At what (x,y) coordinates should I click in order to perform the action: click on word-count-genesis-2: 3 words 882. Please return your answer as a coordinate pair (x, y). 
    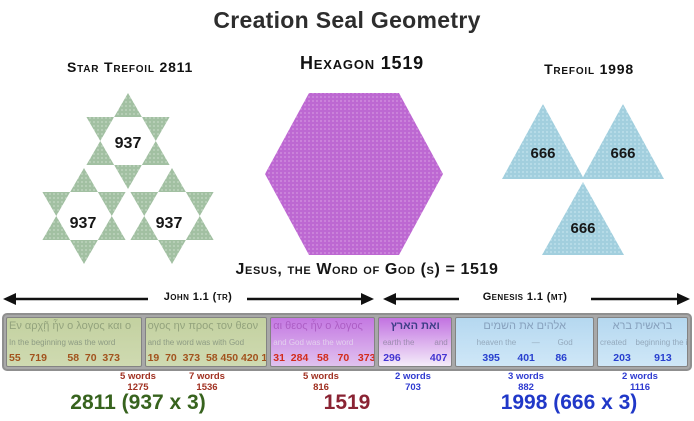
    Looking at the image, I should click on (526, 382).